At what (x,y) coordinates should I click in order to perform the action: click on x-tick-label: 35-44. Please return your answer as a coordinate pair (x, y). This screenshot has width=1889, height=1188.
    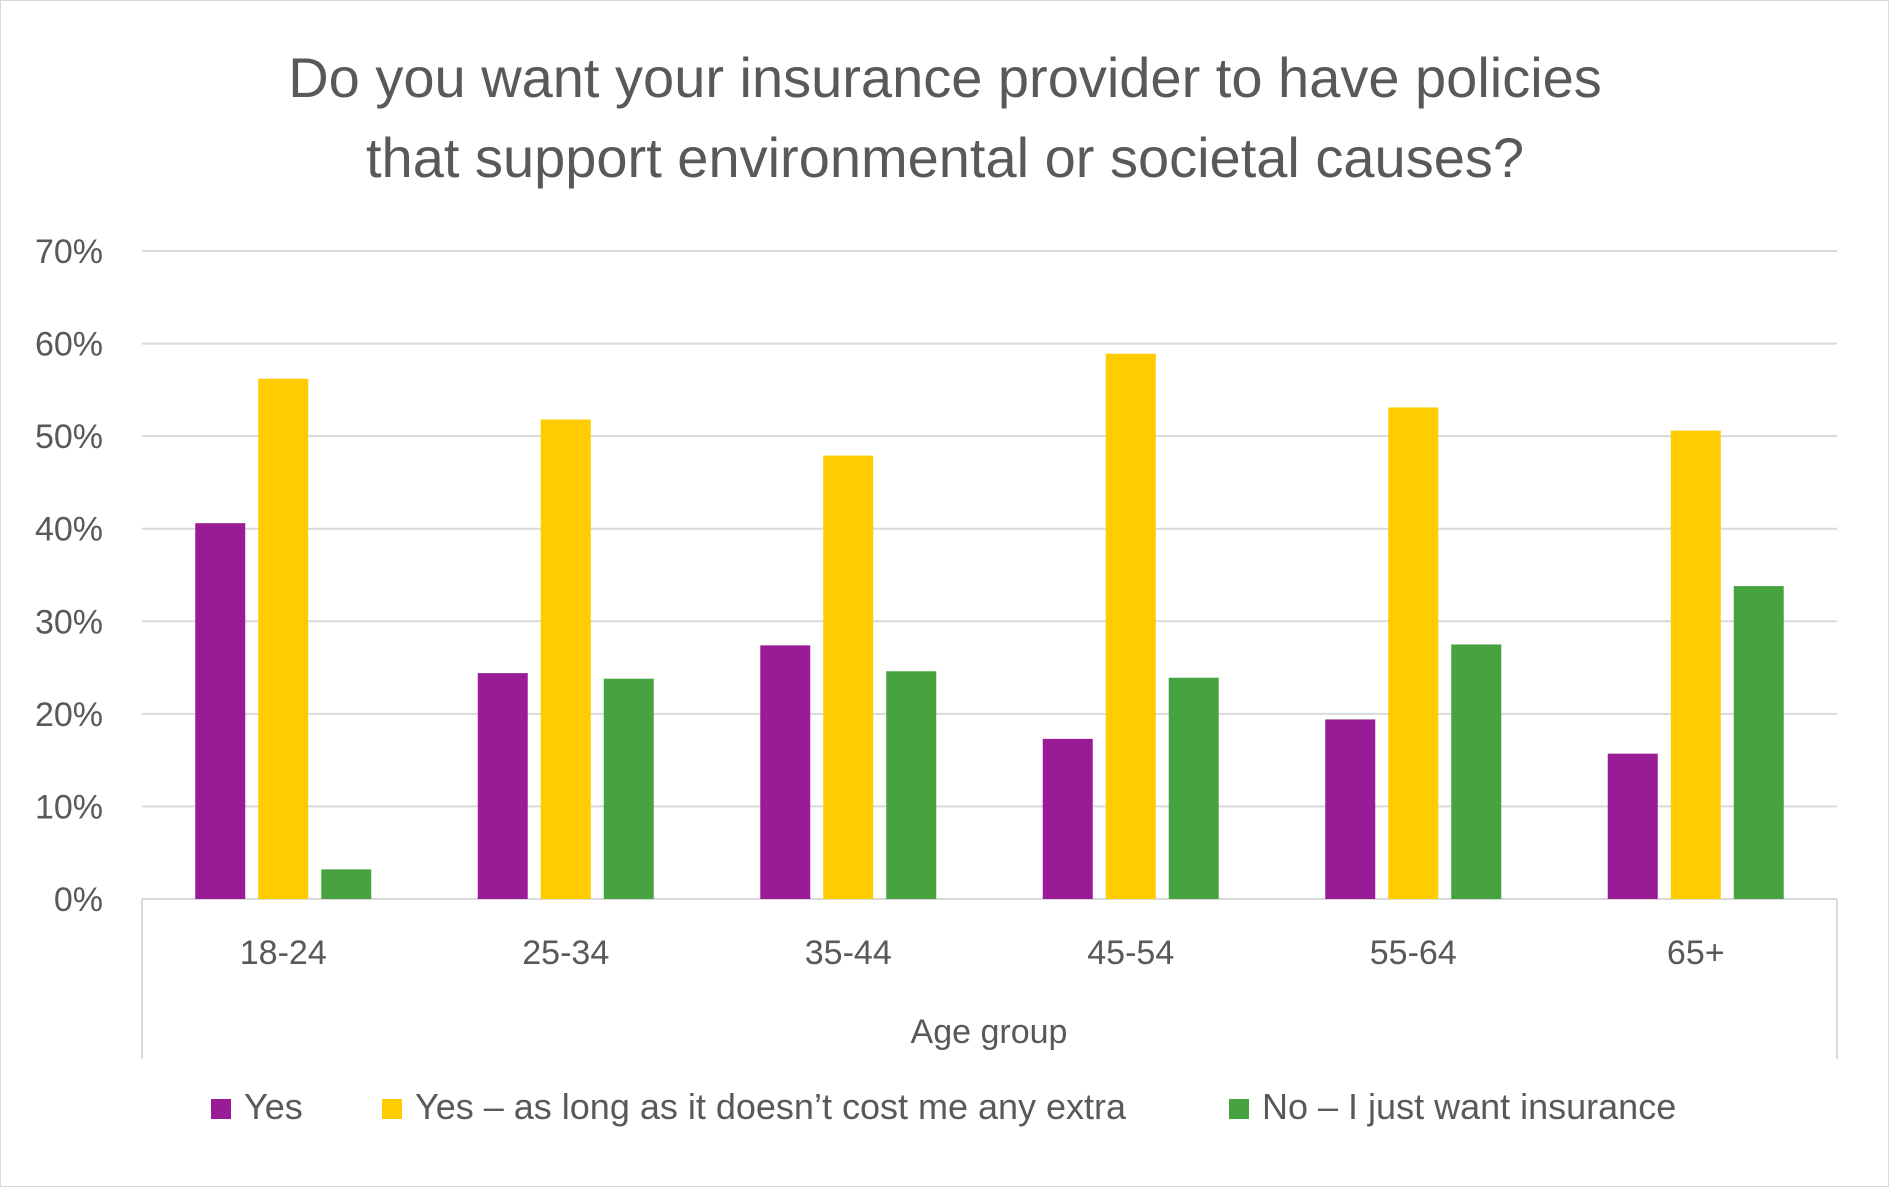
    Looking at the image, I should click on (848, 953).